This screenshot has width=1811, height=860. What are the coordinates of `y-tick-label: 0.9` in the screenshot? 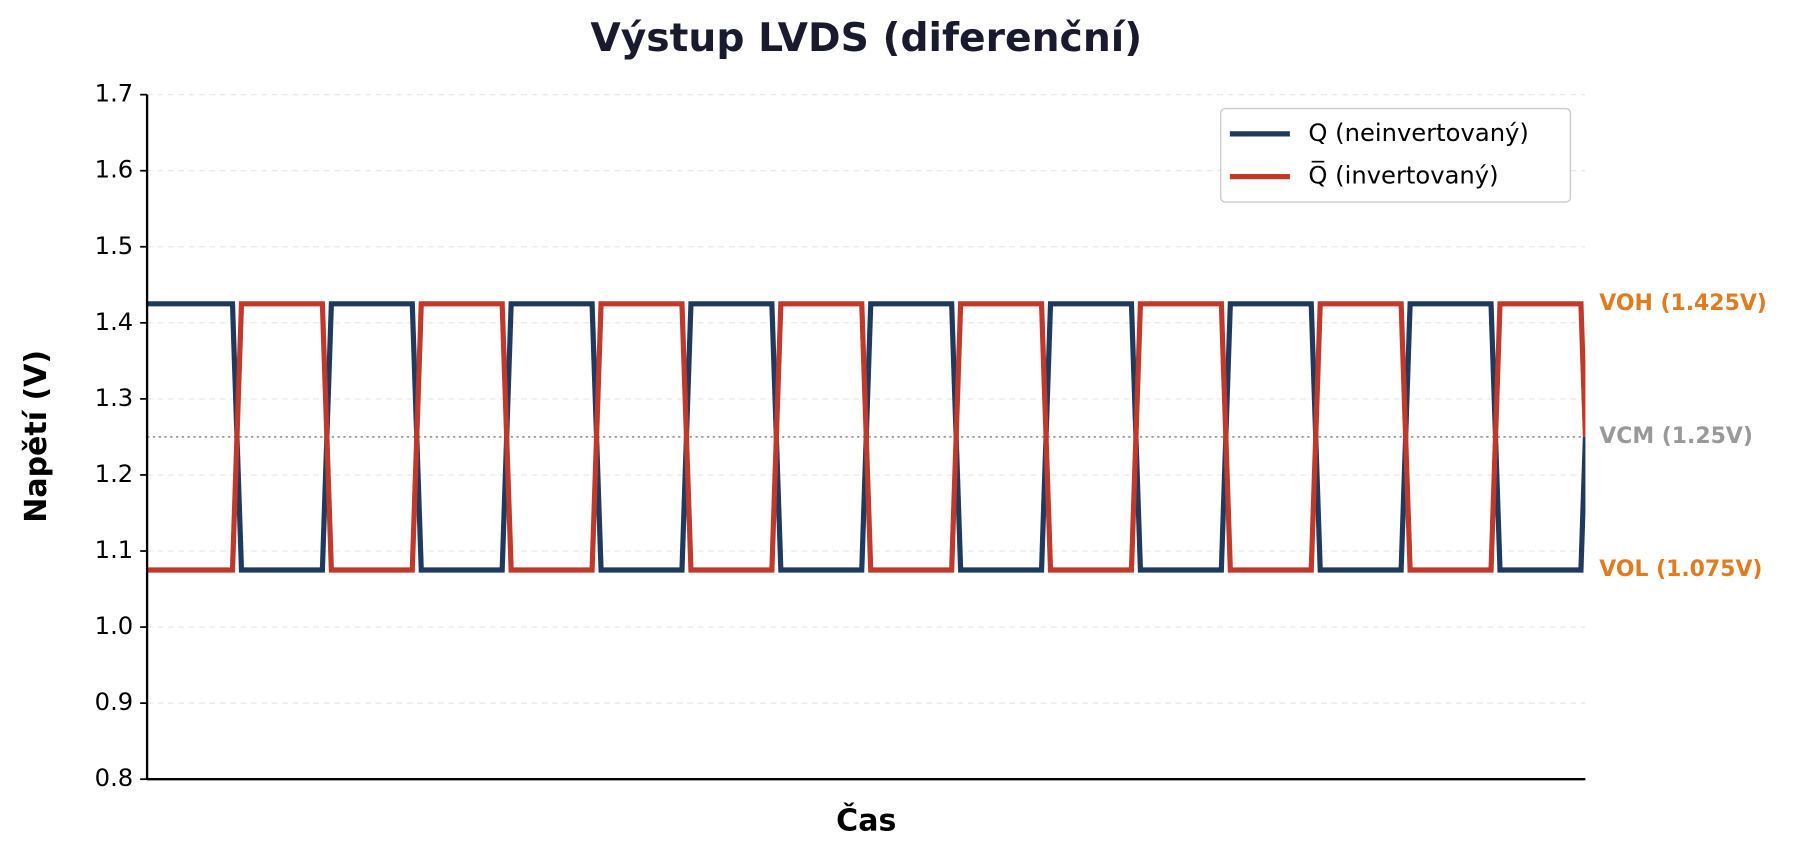 It's located at (114, 701).